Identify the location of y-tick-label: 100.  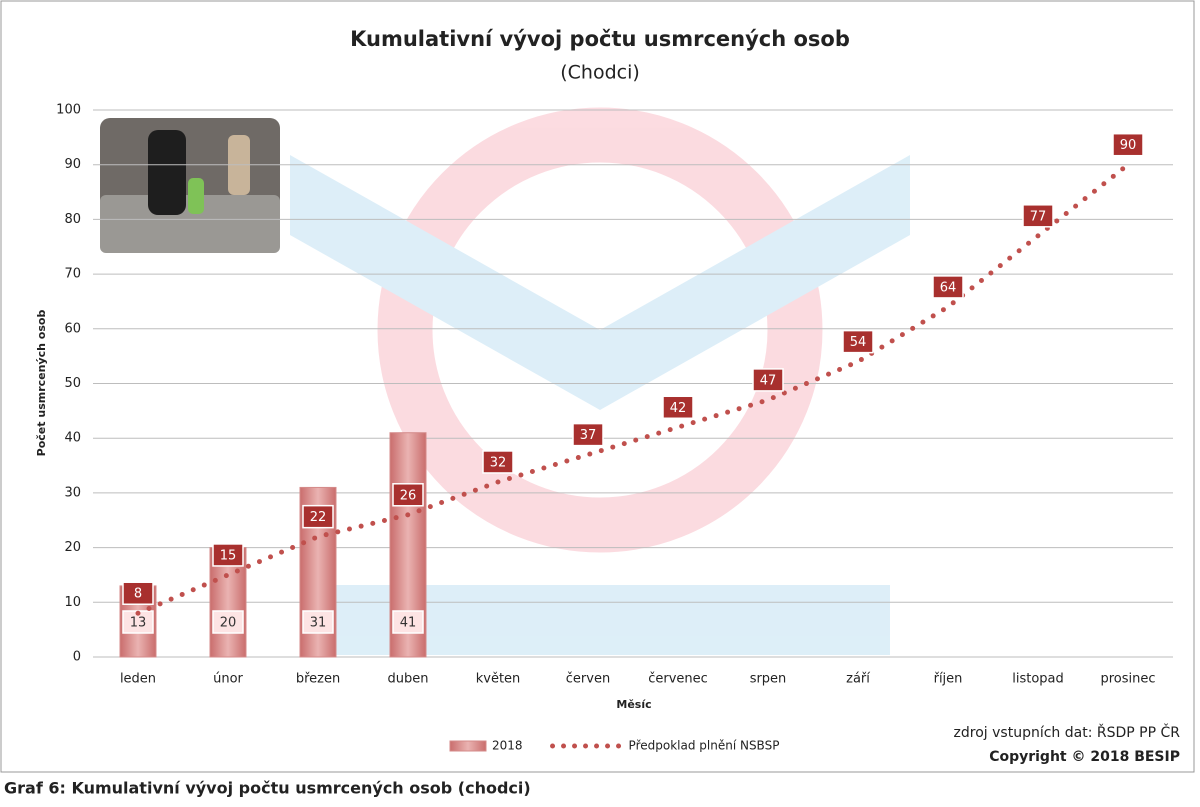
(68, 110).